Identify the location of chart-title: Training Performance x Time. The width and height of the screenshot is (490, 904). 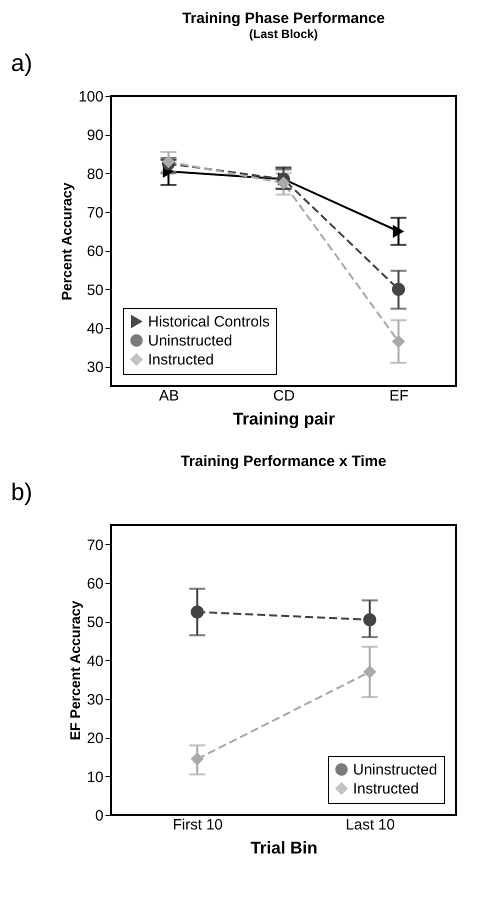
(283, 461).